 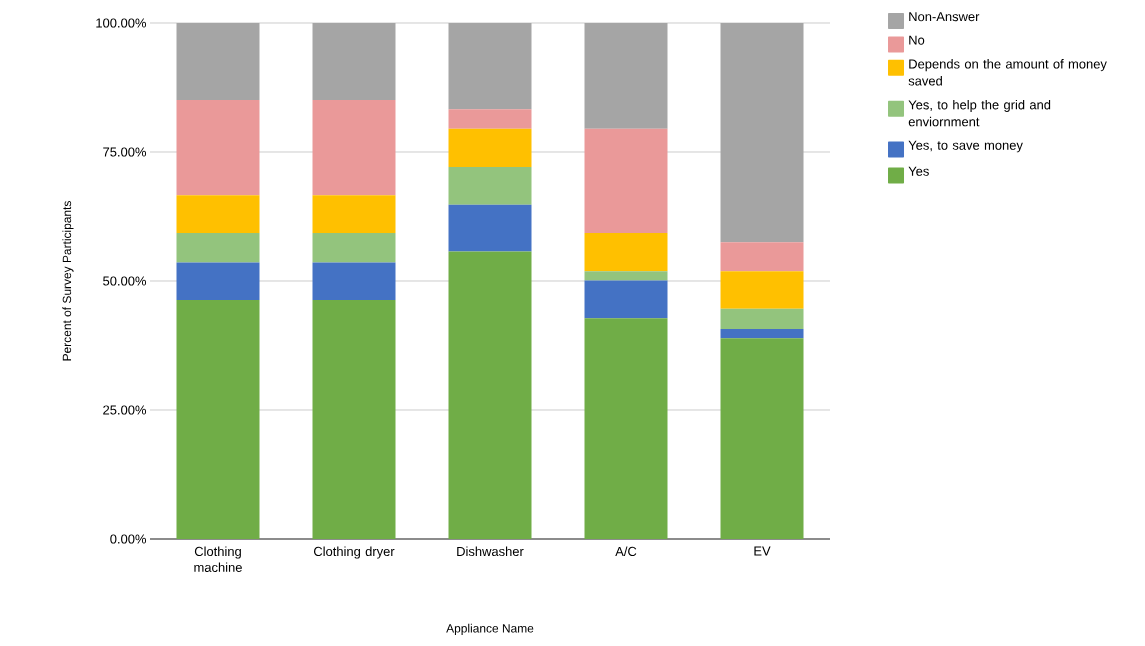 I want to click on y-tick-label: 75.00%, so click(x=125, y=152).